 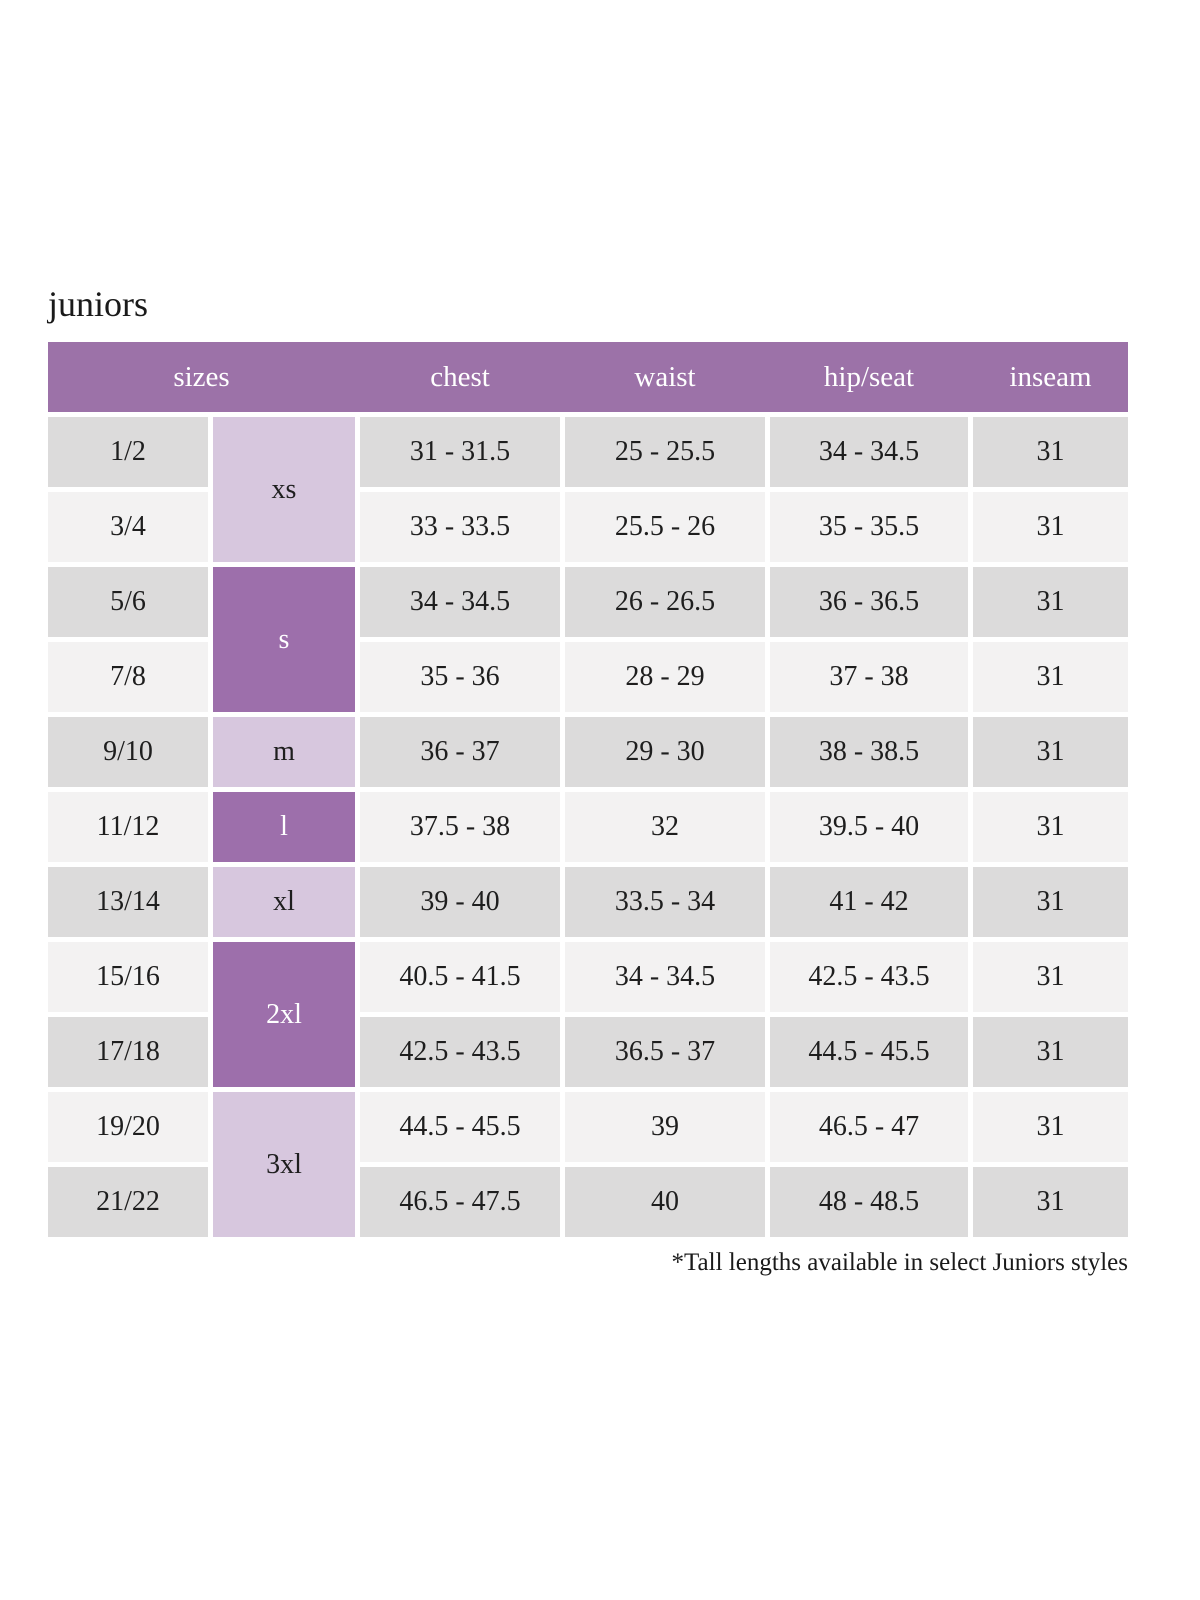 I want to click on waist-cell: 25.5 - 26, so click(x=665, y=527).